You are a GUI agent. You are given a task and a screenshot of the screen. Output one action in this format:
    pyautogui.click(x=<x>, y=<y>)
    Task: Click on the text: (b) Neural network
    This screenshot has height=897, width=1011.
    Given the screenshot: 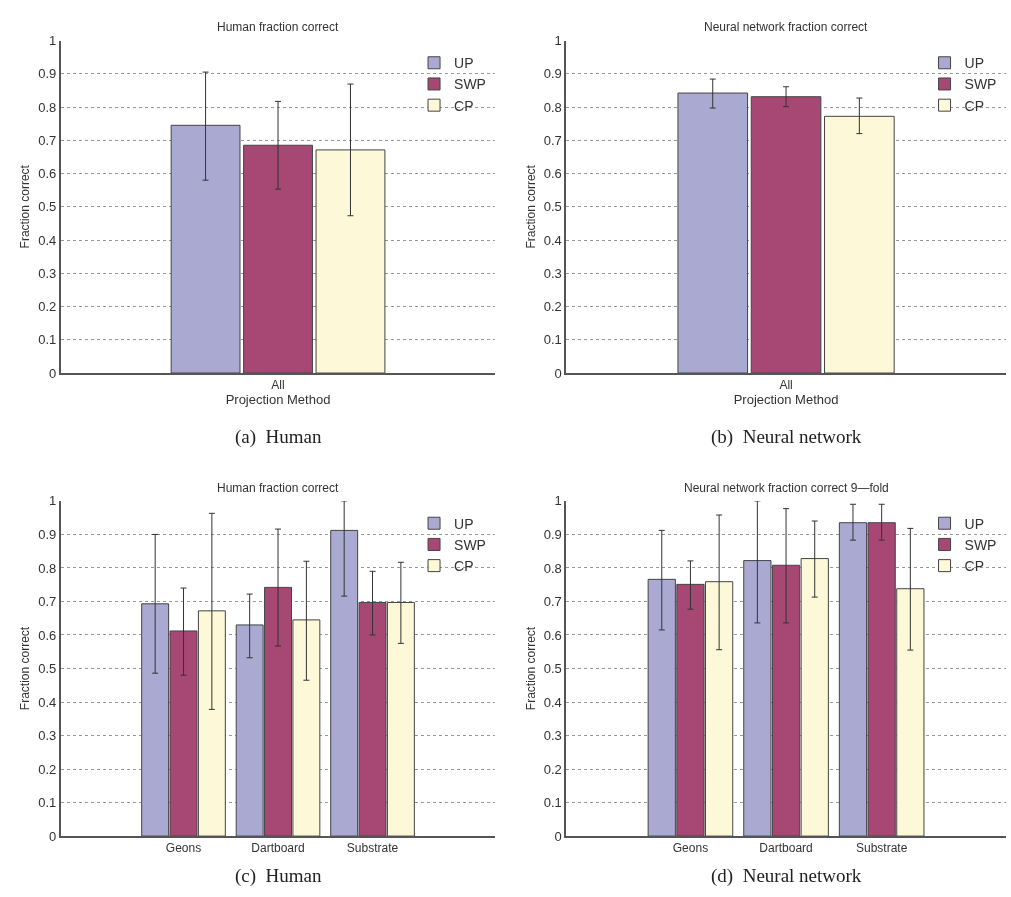 What is the action you would take?
    pyautogui.click(x=786, y=437)
    